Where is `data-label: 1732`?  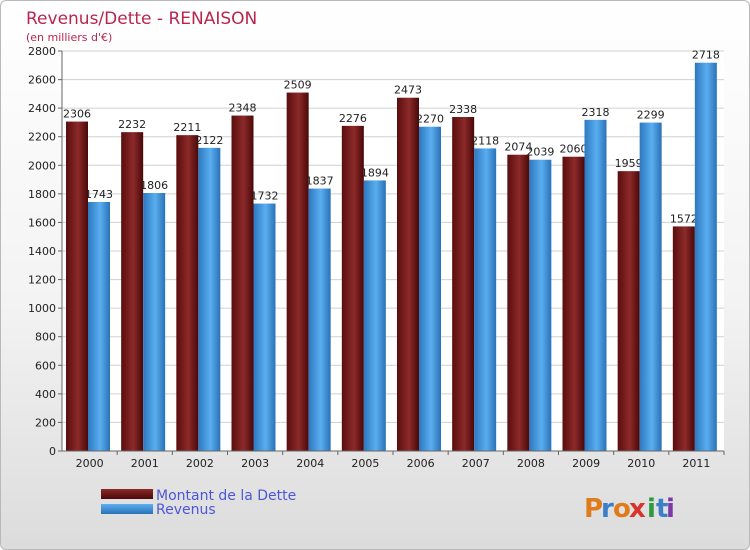 data-label: 1732 is located at coordinates (265, 196).